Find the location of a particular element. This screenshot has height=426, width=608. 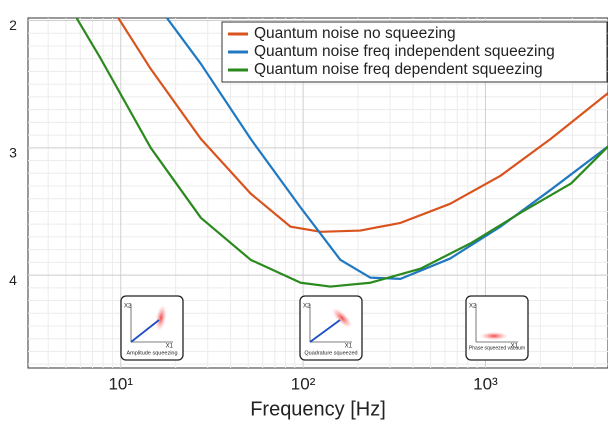

inset-label: Phase squeezed vacuum is located at coordinates (497, 348).